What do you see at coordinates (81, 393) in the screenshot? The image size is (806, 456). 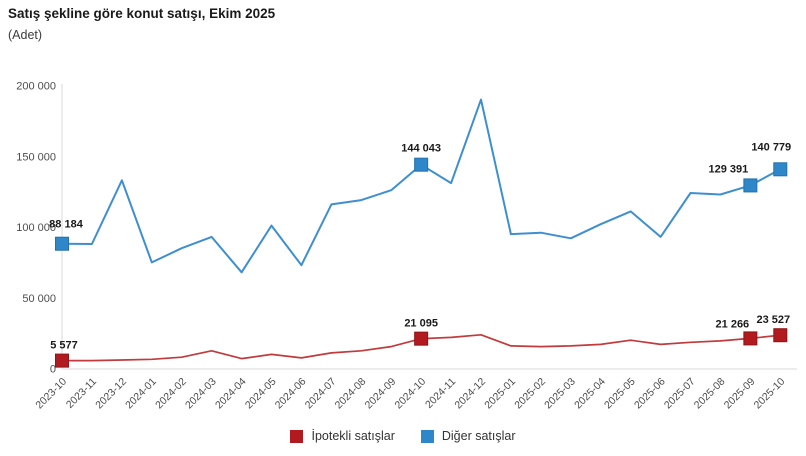 I see `x-tick-label: 2023-11` at bounding box center [81, 393].